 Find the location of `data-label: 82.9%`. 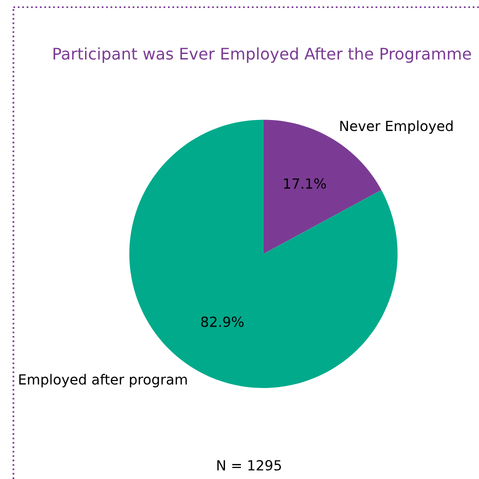

data-label: 82.9% is located at coordinates (222, 322).